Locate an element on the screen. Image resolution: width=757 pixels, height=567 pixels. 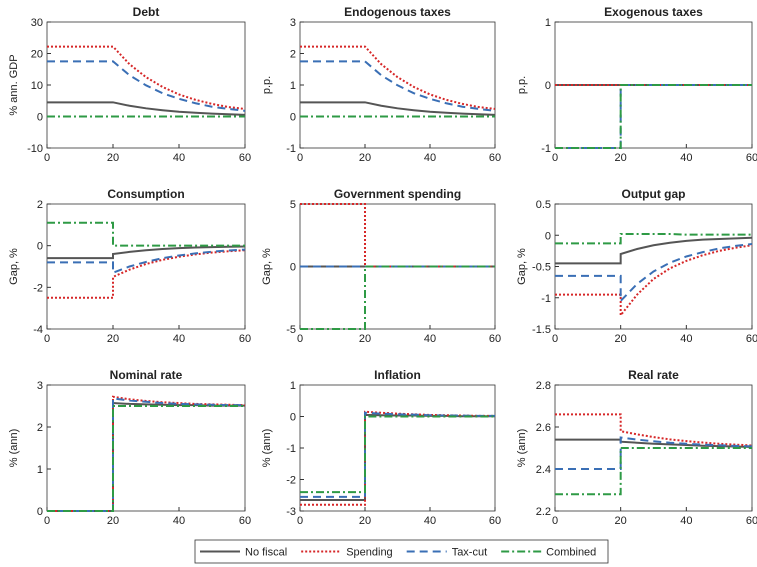
y-tick-label: 10 is located at coordinates (37, 86).